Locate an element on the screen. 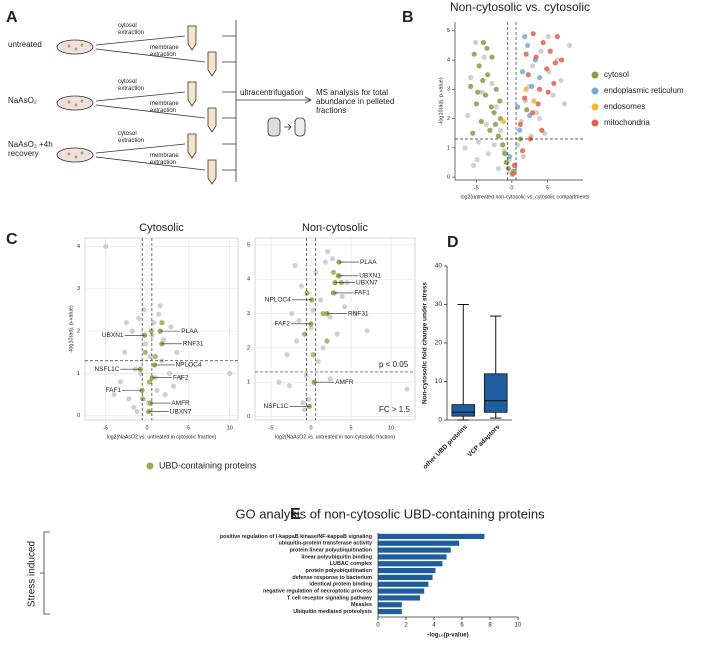 The image size is (720, 646). y-axis-label: -log10(adj. p-value) is located at coordinates (441, 101).